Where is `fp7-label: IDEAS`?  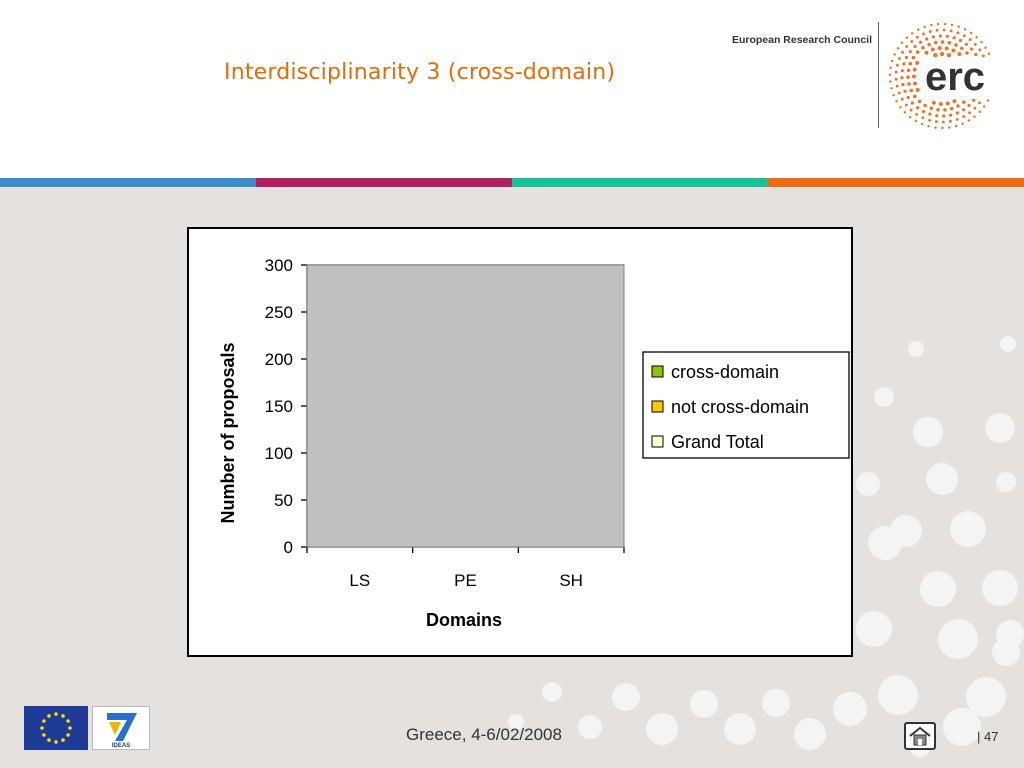
fp7-label: IDEAS is located at coordinates (121, 746).